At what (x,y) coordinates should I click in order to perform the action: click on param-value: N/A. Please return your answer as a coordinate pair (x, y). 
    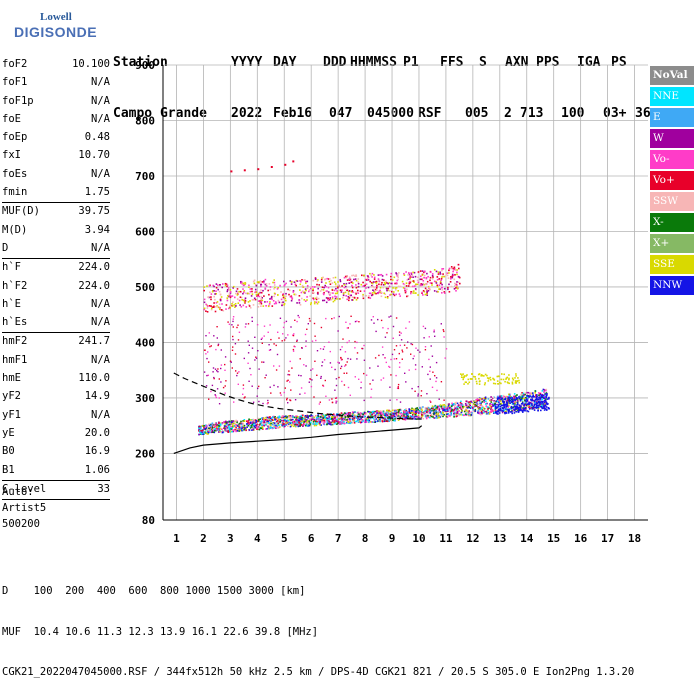
    Looking at the image, I should click on (100, 173).